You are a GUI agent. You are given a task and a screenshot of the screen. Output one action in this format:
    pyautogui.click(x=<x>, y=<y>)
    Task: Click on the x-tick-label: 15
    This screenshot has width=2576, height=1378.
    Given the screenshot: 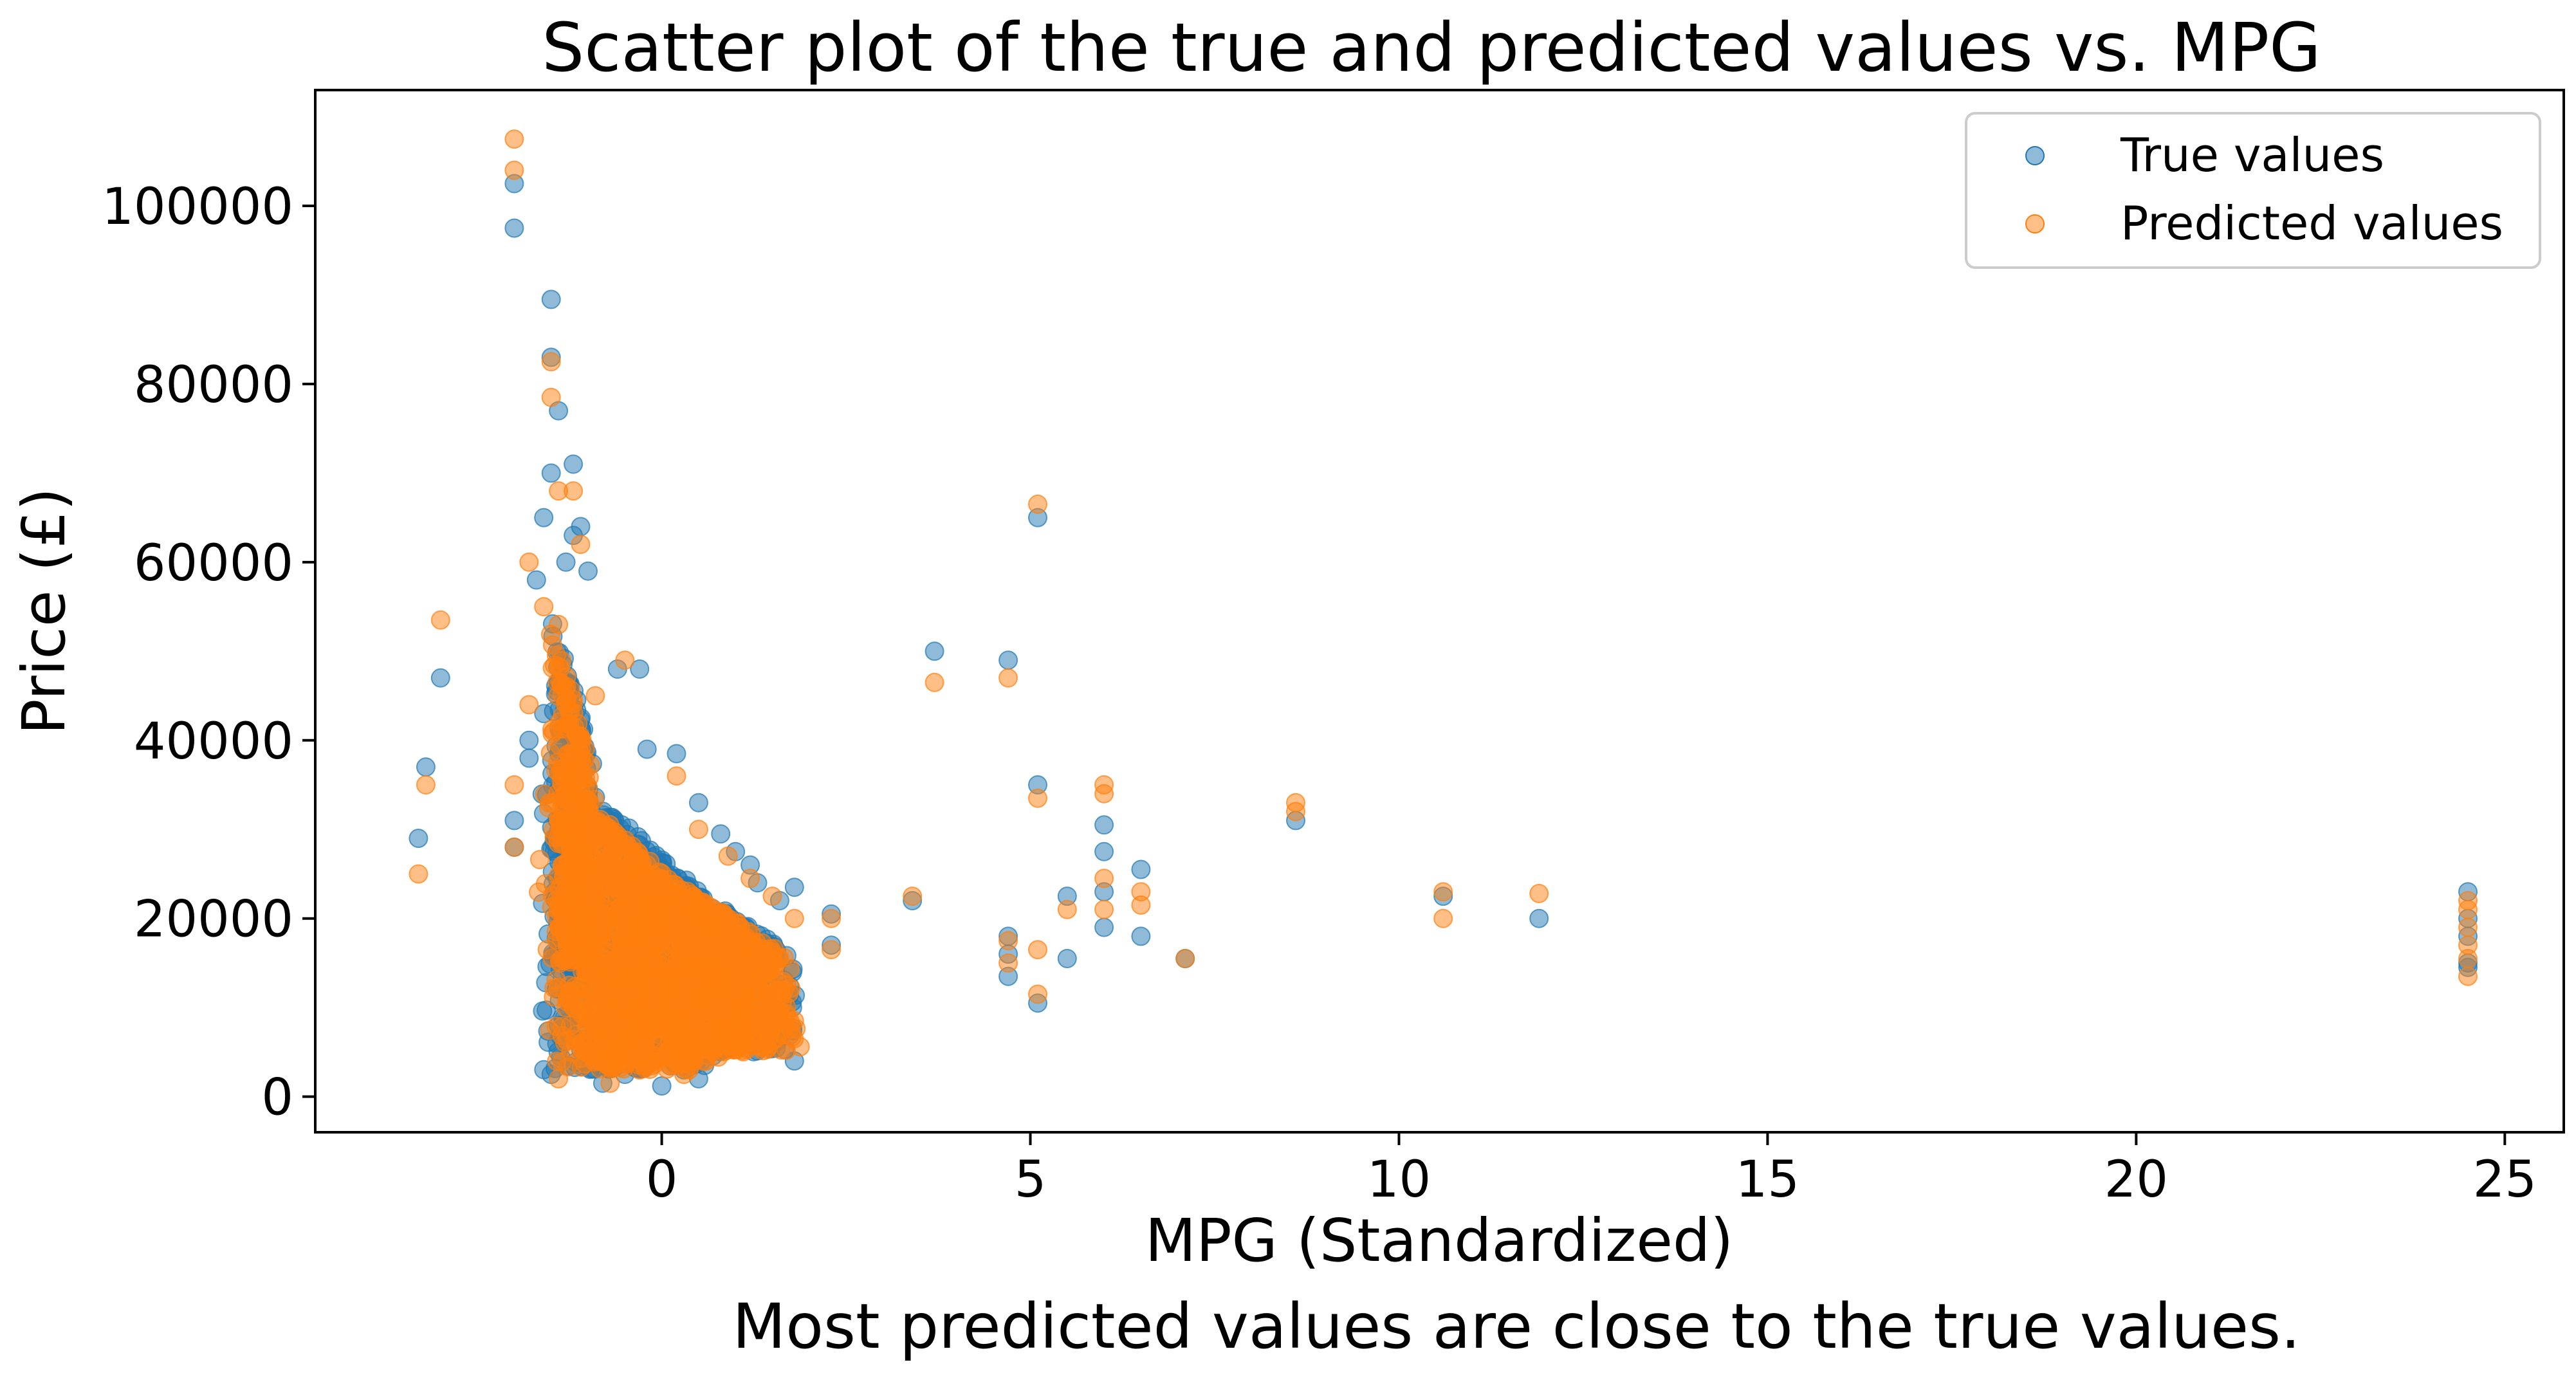 What is the action you would take?
    pyautogui.click(x=1767, y=1180)
    